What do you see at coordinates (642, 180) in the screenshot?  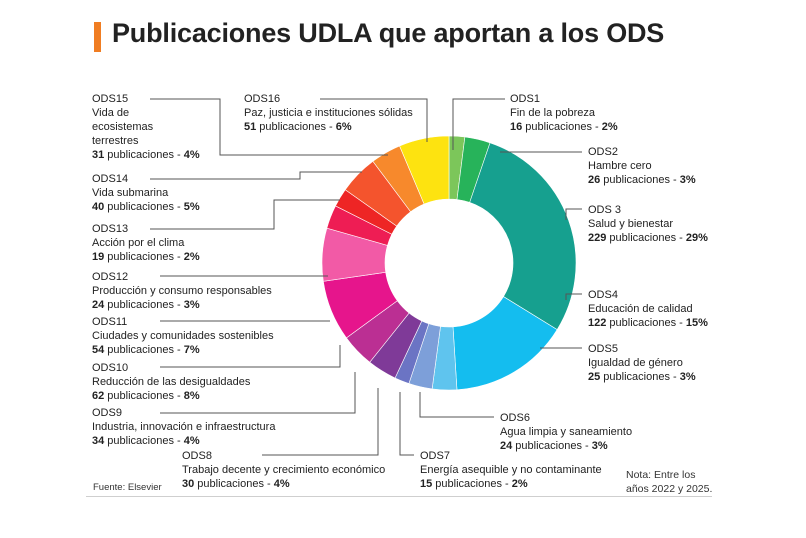 I see `label-value: 26 publicaciones - 3%` at bounding box center [642, 180].